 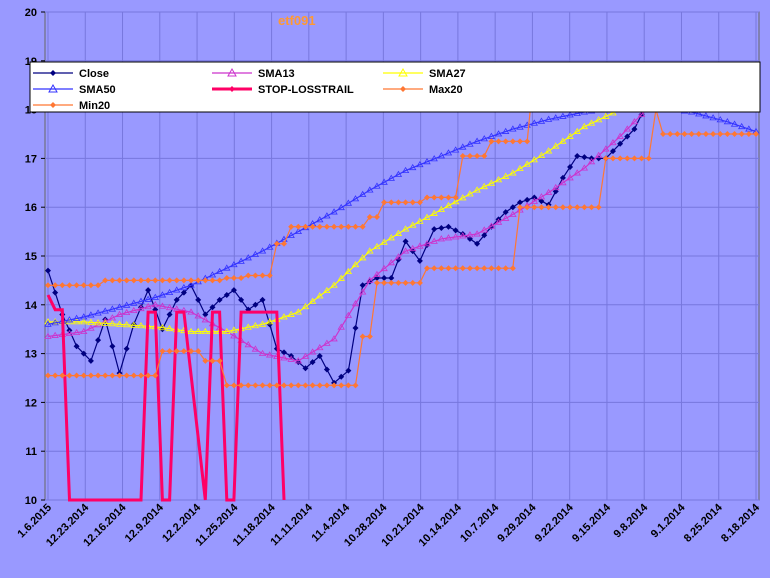 I want to click on legend-item: Max20, so click(x=423, y=90).